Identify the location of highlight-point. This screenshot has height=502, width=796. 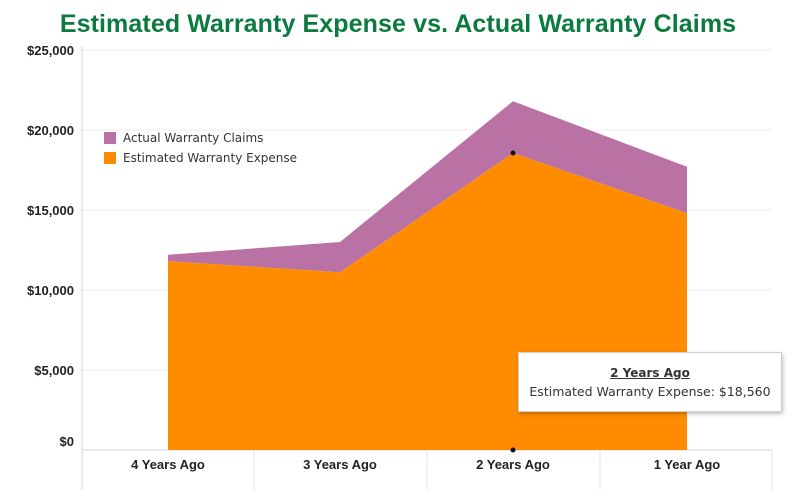
(513, 153).